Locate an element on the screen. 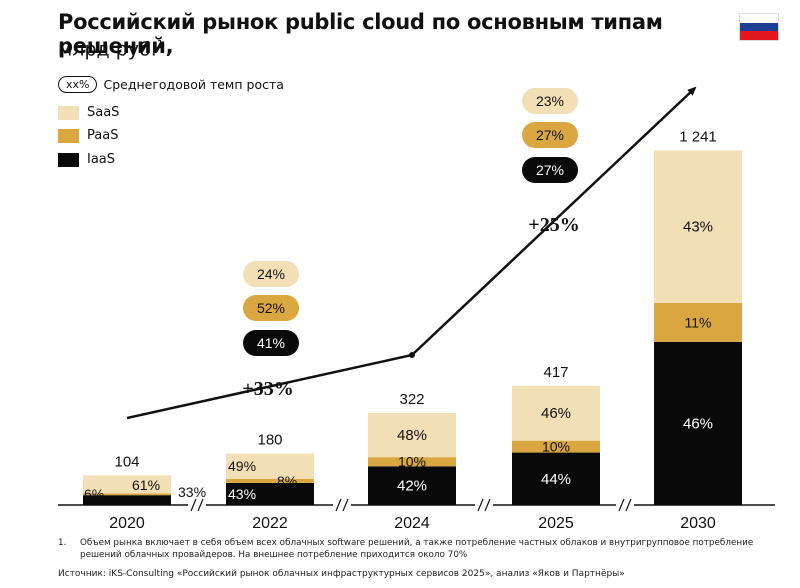 The height and width of the screenshot is (588, 800). bar-iaas-2020 is located at coordinates (127, 500).